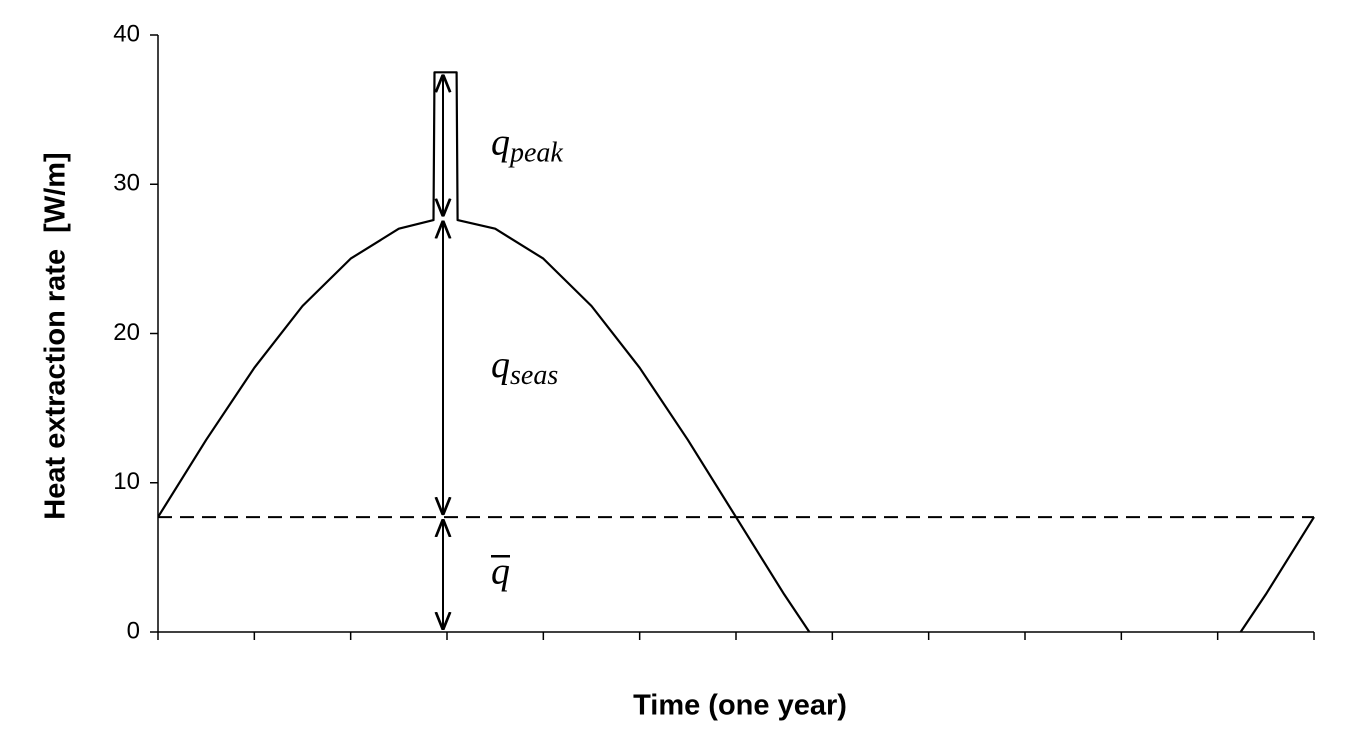 This screenshot has width=1356, height=739. I want to click on y-tick-label: 30, so click(126, 183).